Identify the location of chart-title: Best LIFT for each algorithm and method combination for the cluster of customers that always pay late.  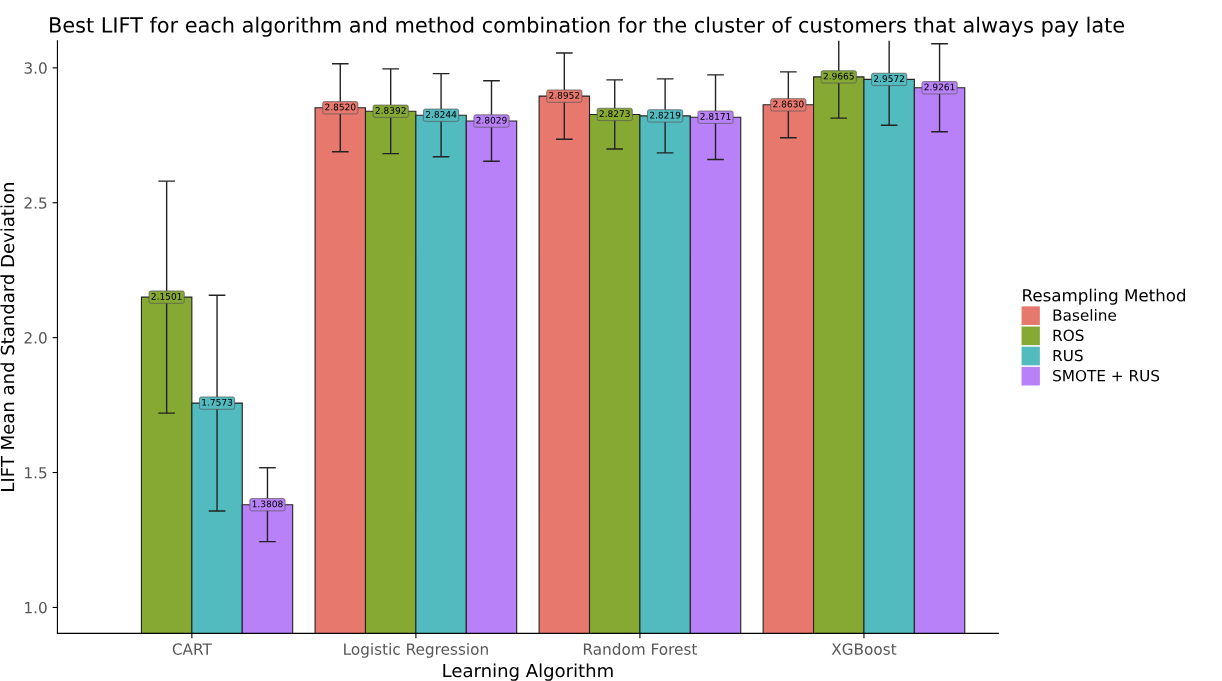
(587, 26).